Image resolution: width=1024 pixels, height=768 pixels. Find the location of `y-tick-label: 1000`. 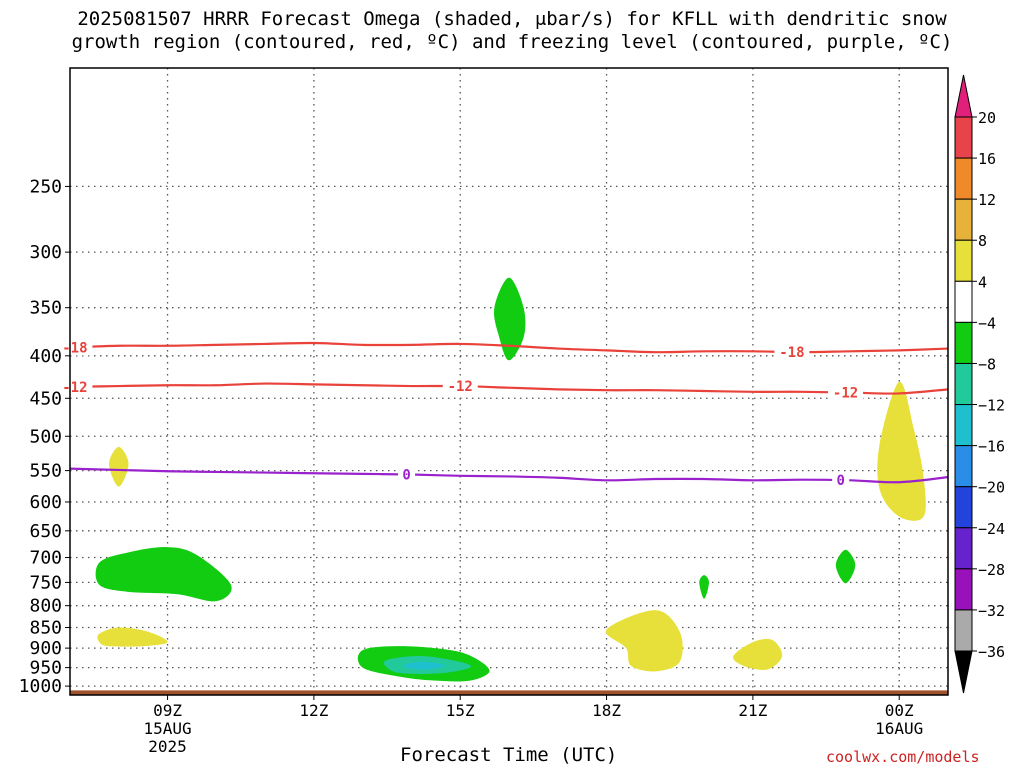

y-tick-label: 1000 is located at coordinates (40, 686).